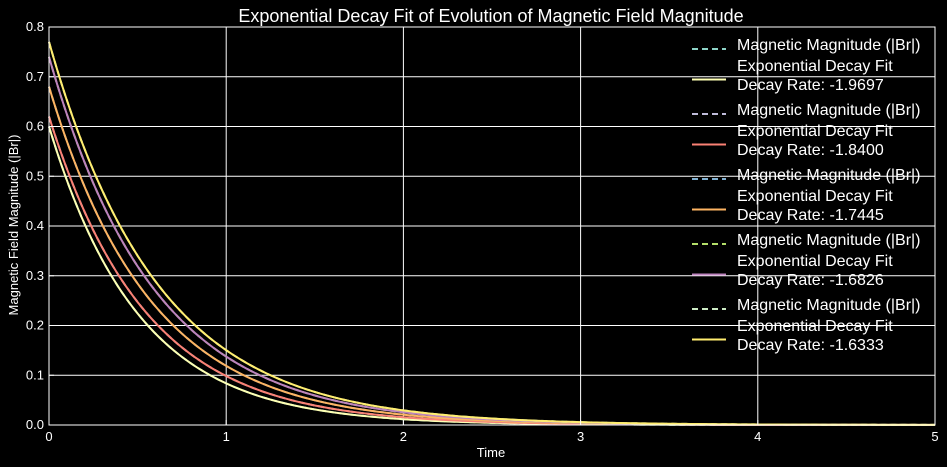 The image size is (947, 467). Describe the element at coordinates (35, 26) in the screenshot. I see `y-tick-label: 0.8` at that location.